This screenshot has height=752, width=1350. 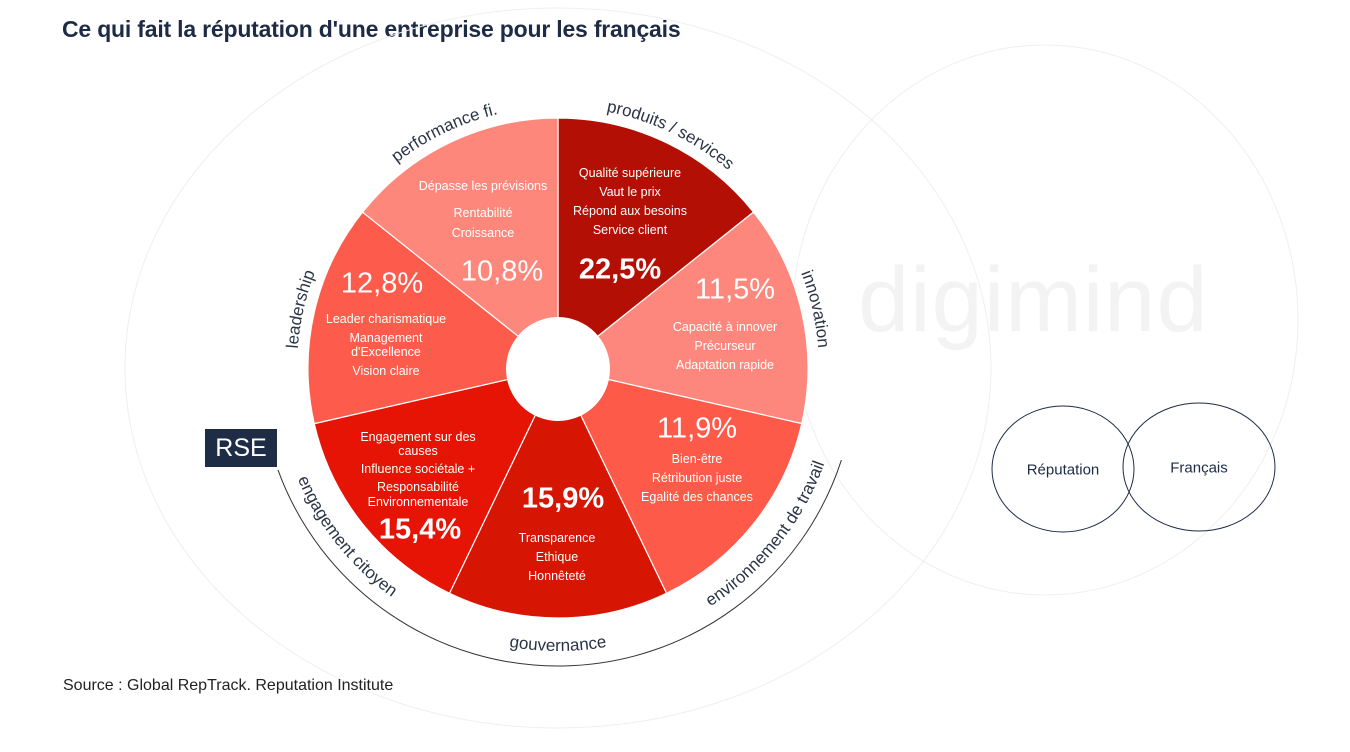 I want to click on segment-value-label: 11,9%, so click(x=697, y=428).